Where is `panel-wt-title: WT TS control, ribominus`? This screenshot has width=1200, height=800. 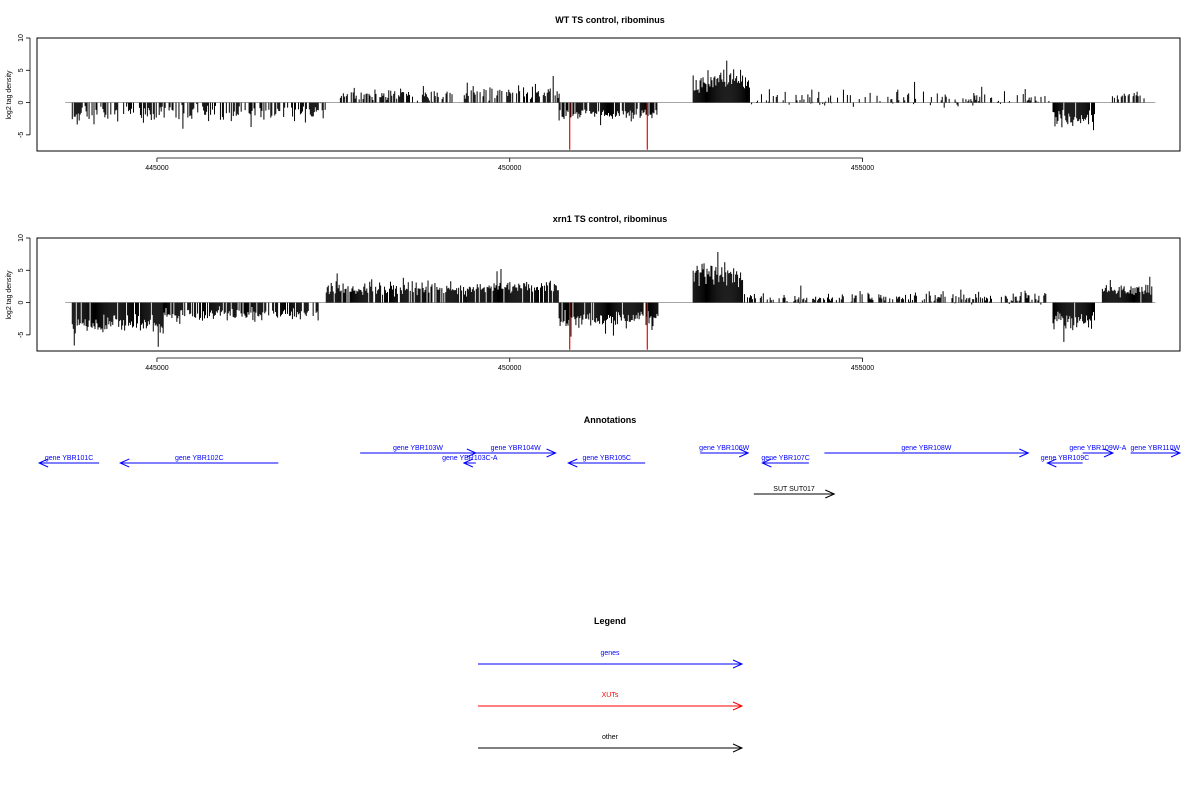 panel-wt-title: WT TS control, ribominus is located at coordinates (610, 20).